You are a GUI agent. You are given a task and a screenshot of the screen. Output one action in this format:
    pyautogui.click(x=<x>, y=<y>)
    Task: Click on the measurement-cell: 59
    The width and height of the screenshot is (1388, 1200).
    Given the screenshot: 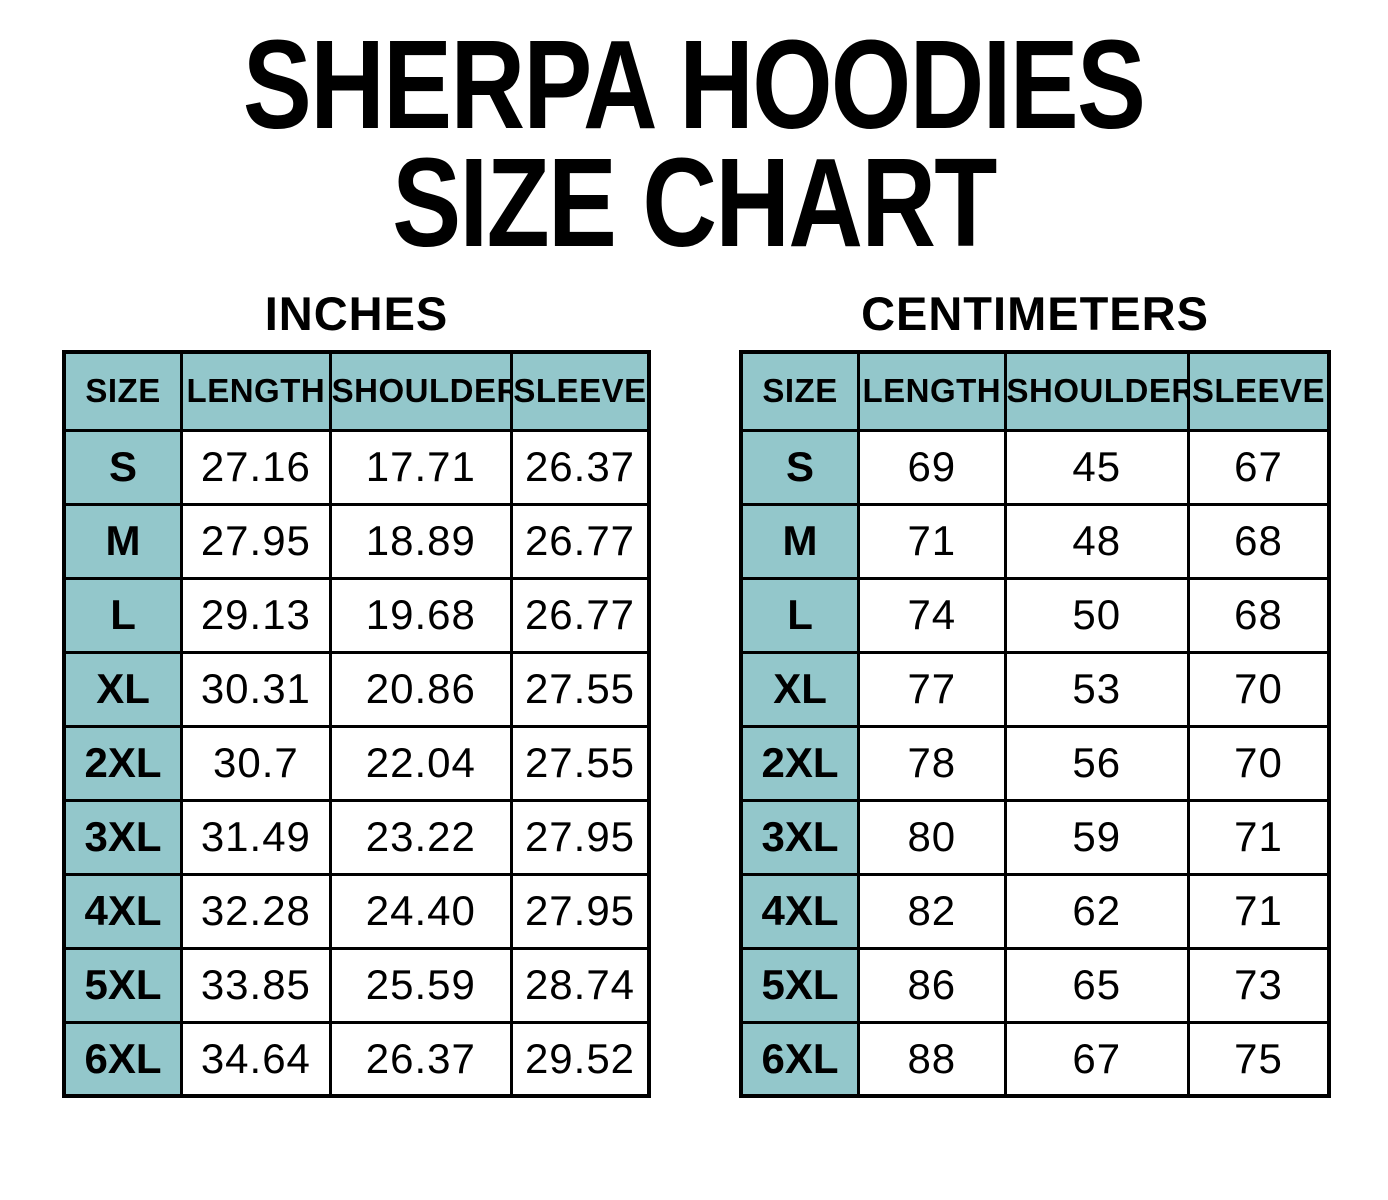 What is the action you would take?
    pyautogui.click(x=1096, y=837)
    